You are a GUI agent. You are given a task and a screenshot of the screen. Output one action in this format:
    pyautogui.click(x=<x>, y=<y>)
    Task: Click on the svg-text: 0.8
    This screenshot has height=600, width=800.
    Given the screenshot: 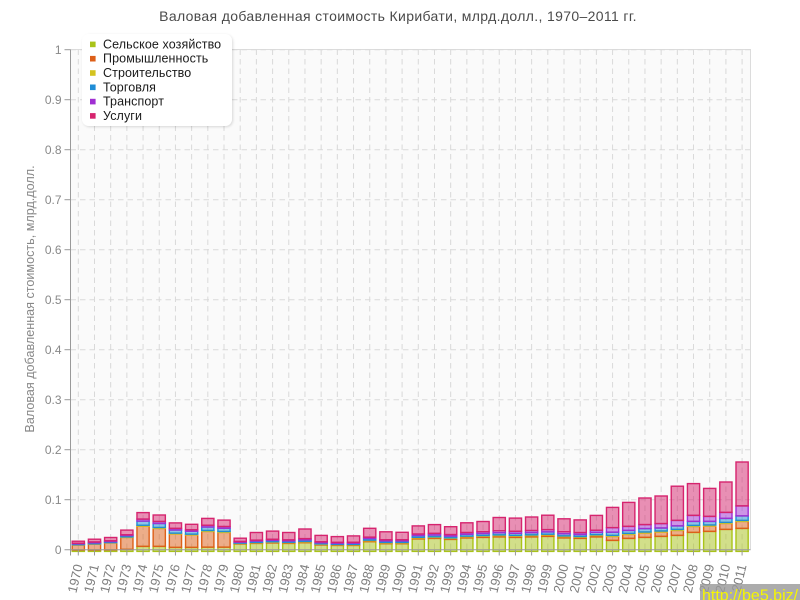 What is the action you would take?
    pyautogui.click(x=53, y=150)
    